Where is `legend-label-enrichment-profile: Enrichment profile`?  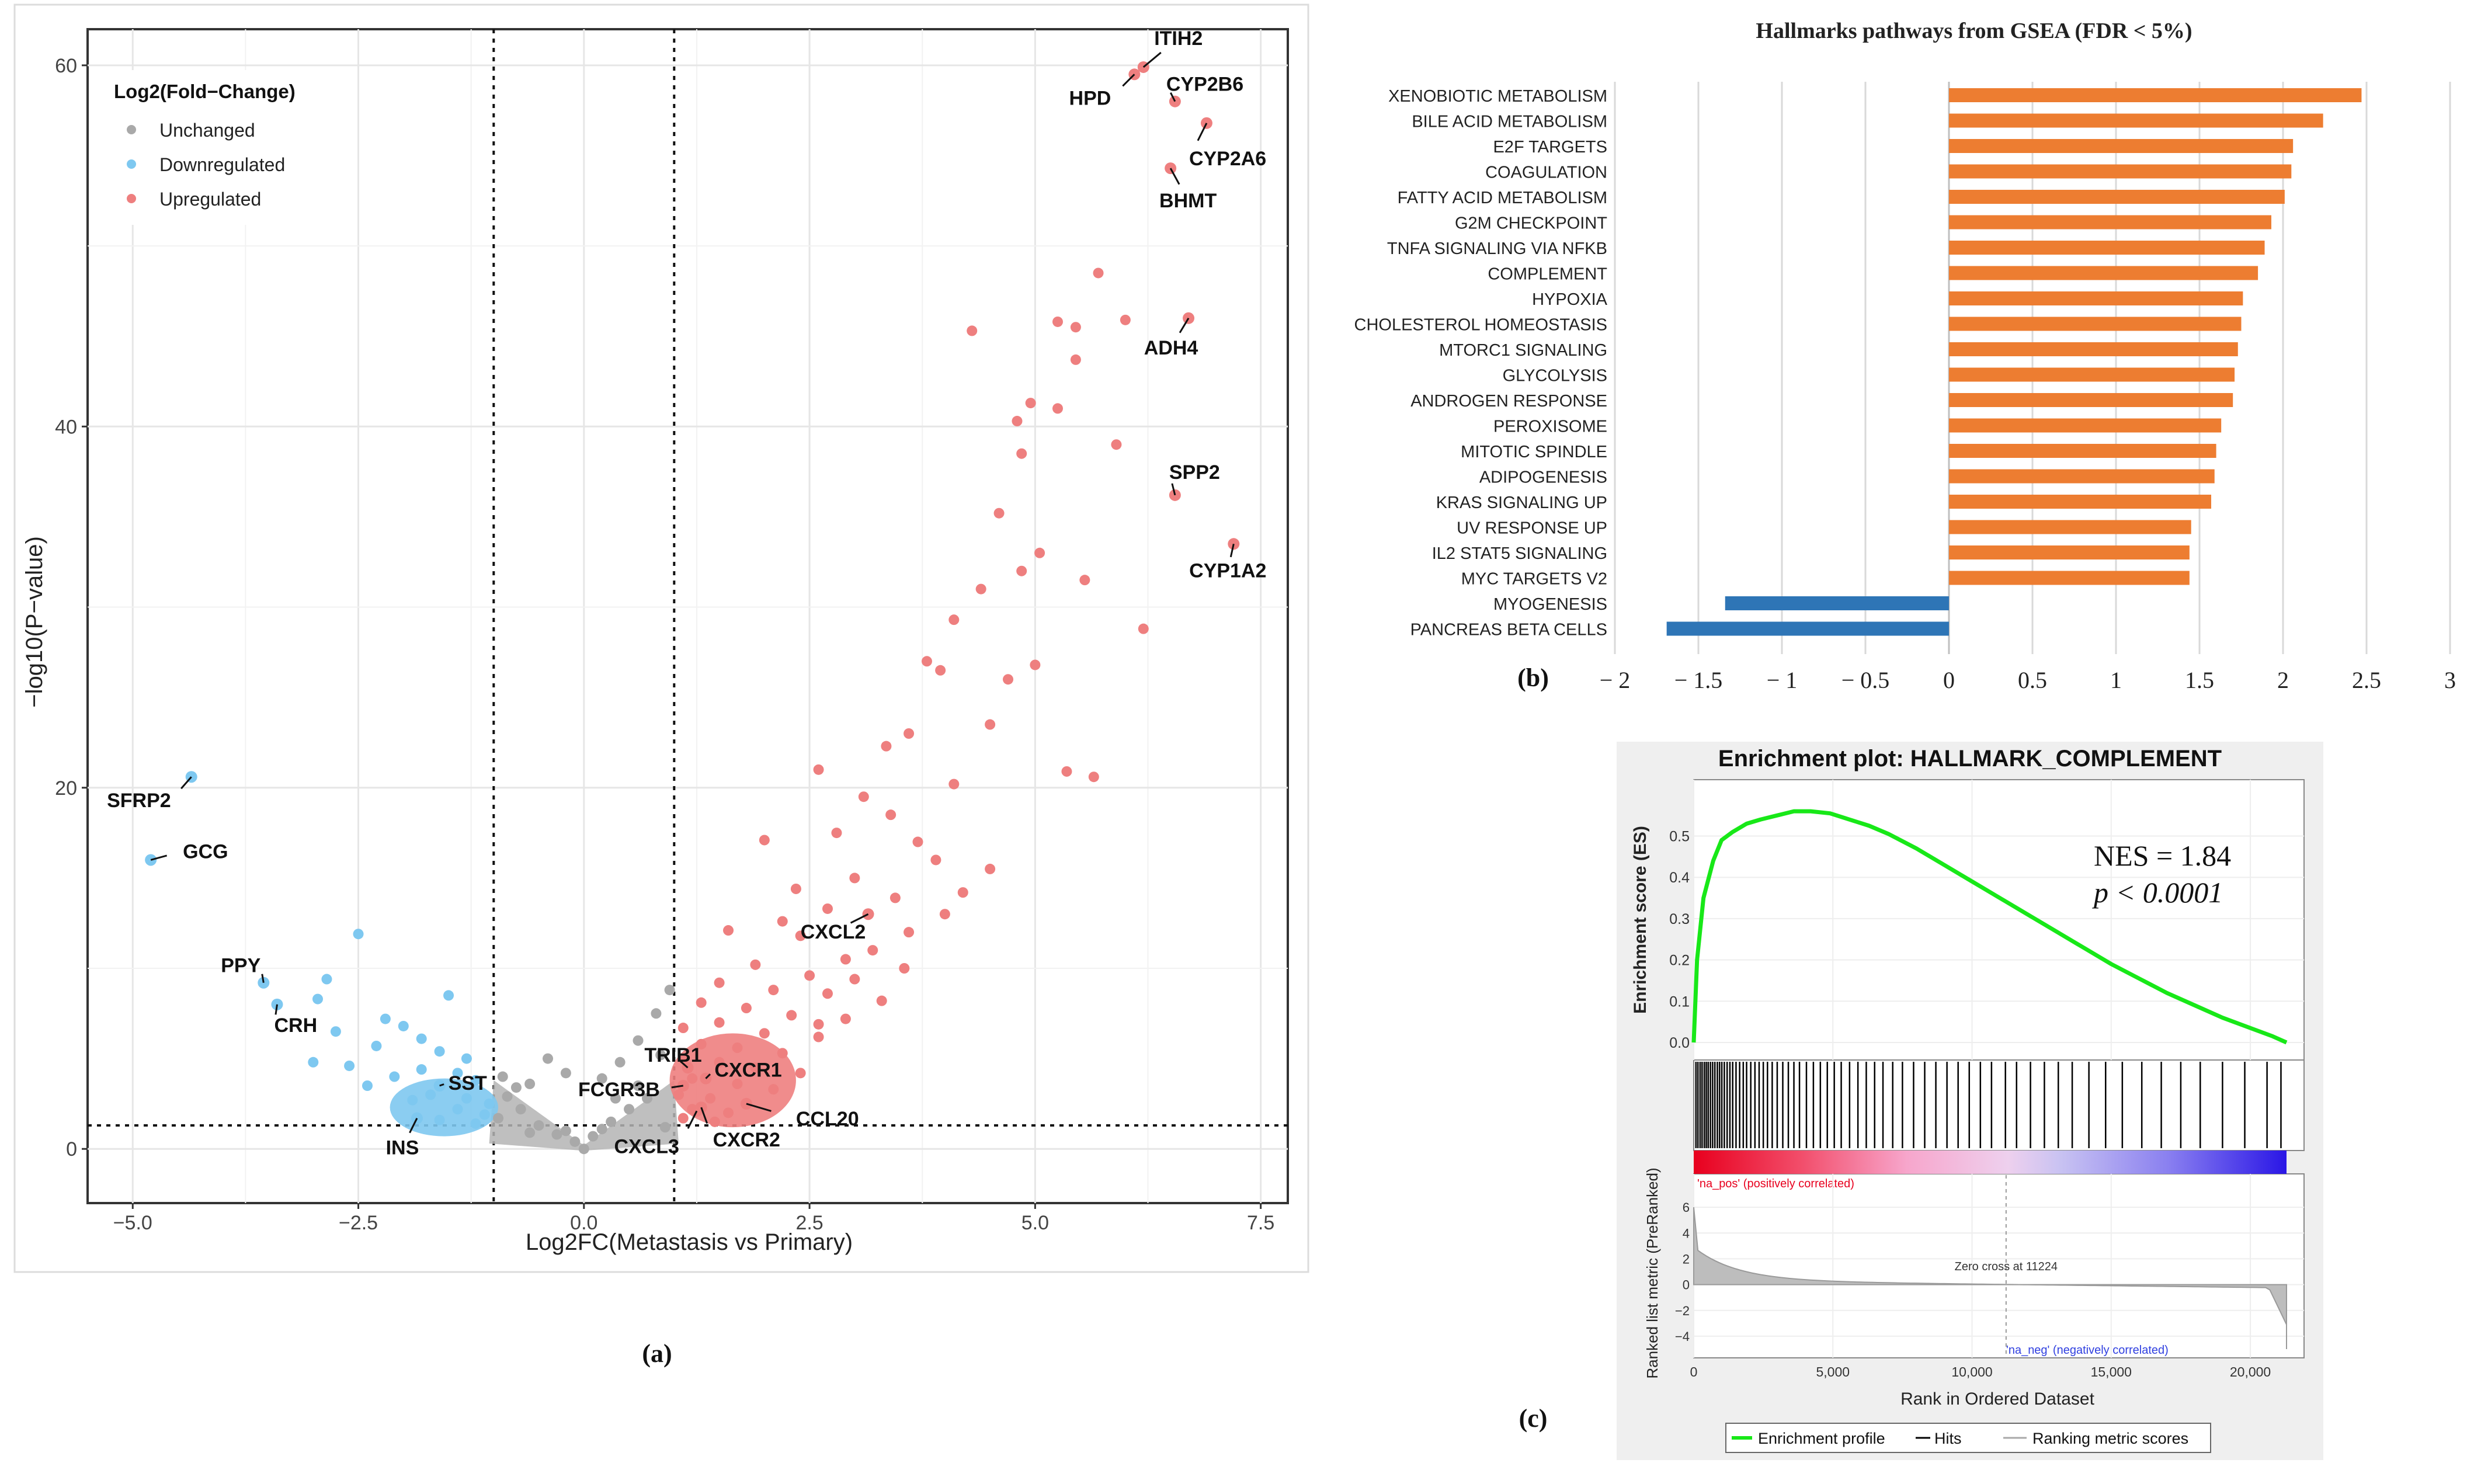
legend-label-enrichment-profile: Enrichment profile is located at coordinates (1821, 1438).